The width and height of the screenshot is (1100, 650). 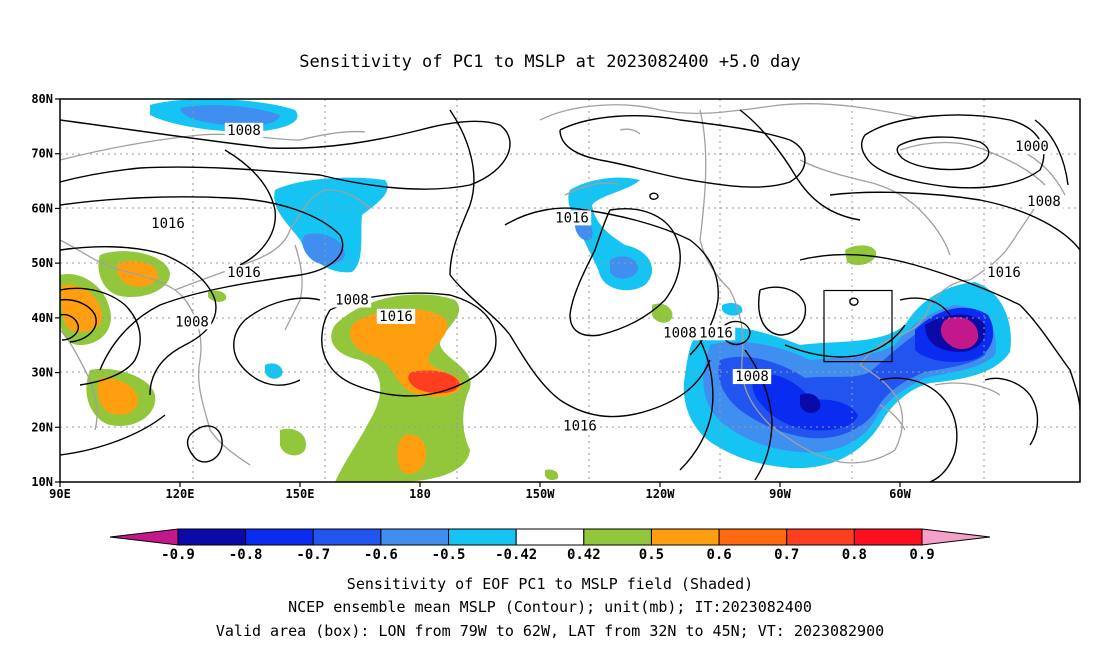 I want to click on lon-tick-label: 90E, so click(x=60, y=494).